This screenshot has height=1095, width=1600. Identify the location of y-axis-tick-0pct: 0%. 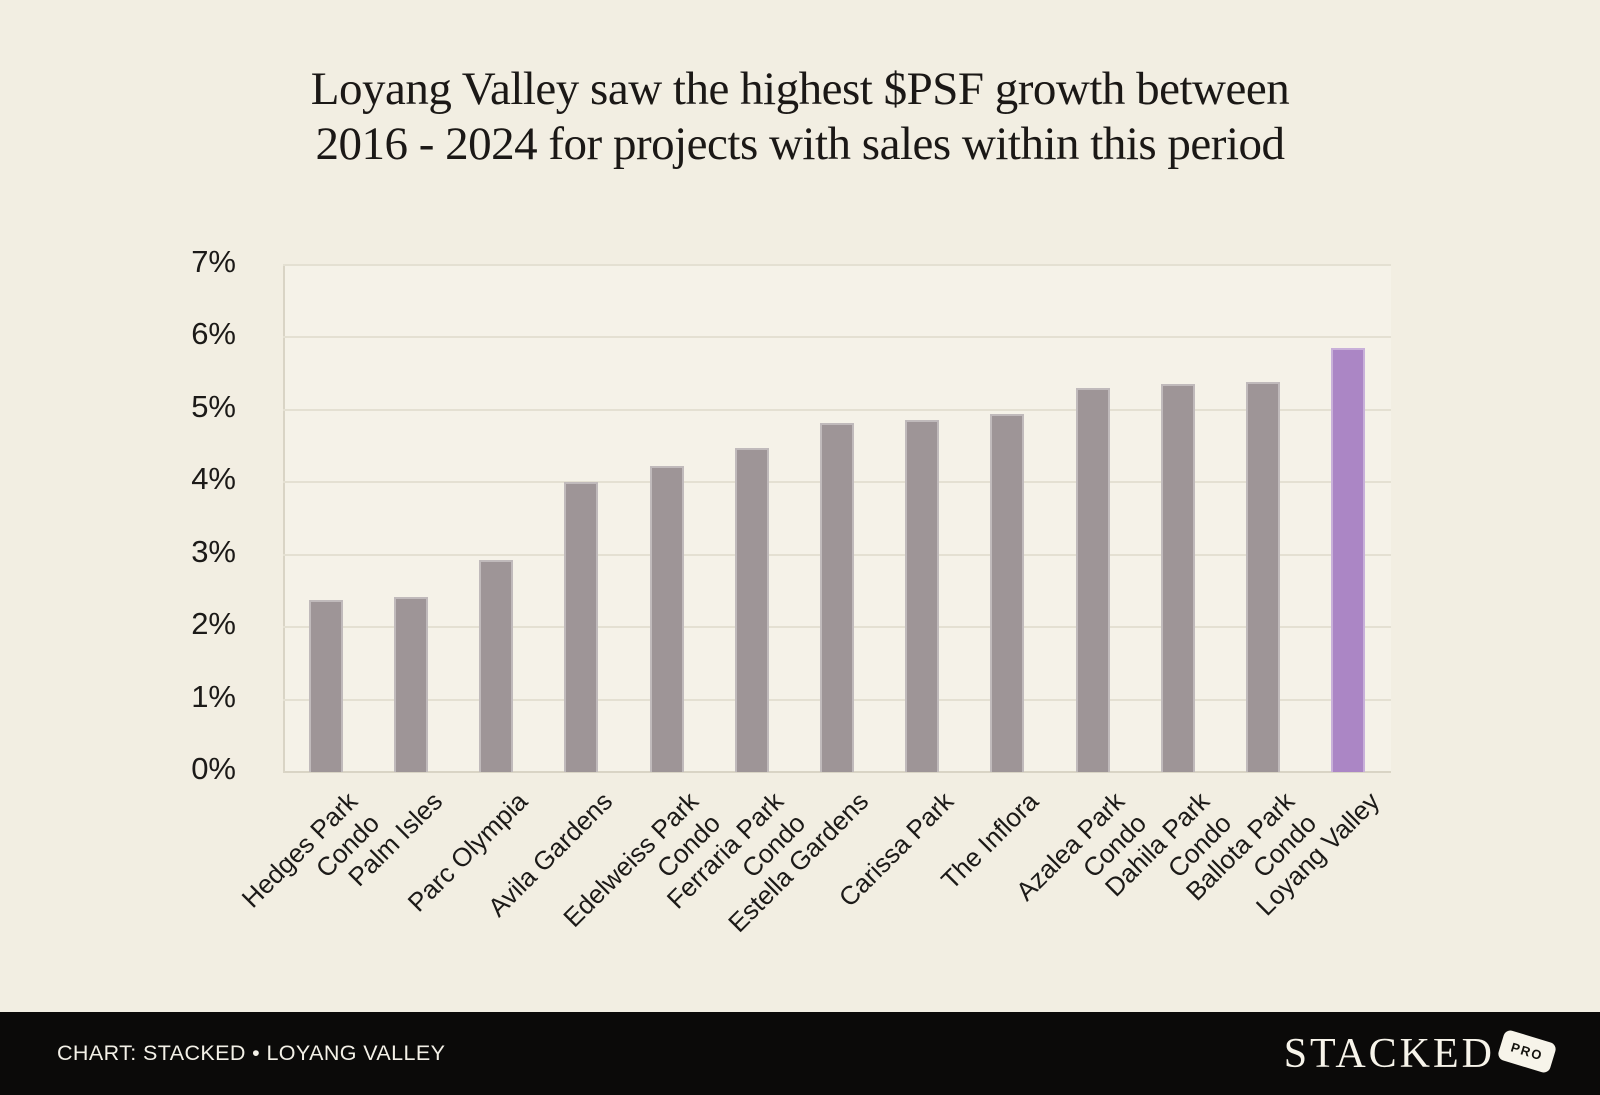
(213, 768).